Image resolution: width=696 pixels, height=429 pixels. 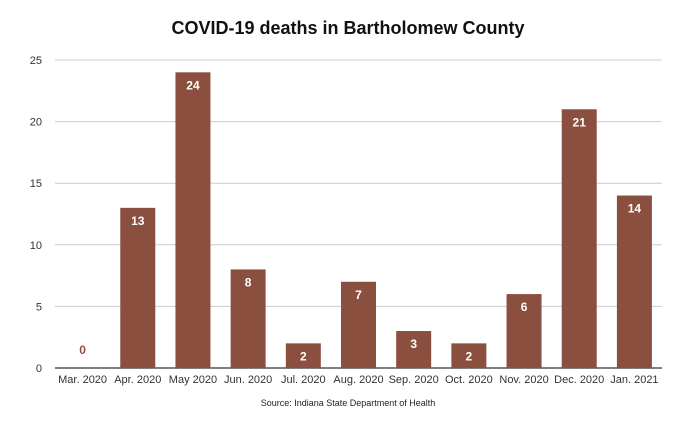 What do you see at coordinates (634, 380) in the screenshot?
I see `x-tick-label: Jan. 2021` at bounding box center [634, 380].